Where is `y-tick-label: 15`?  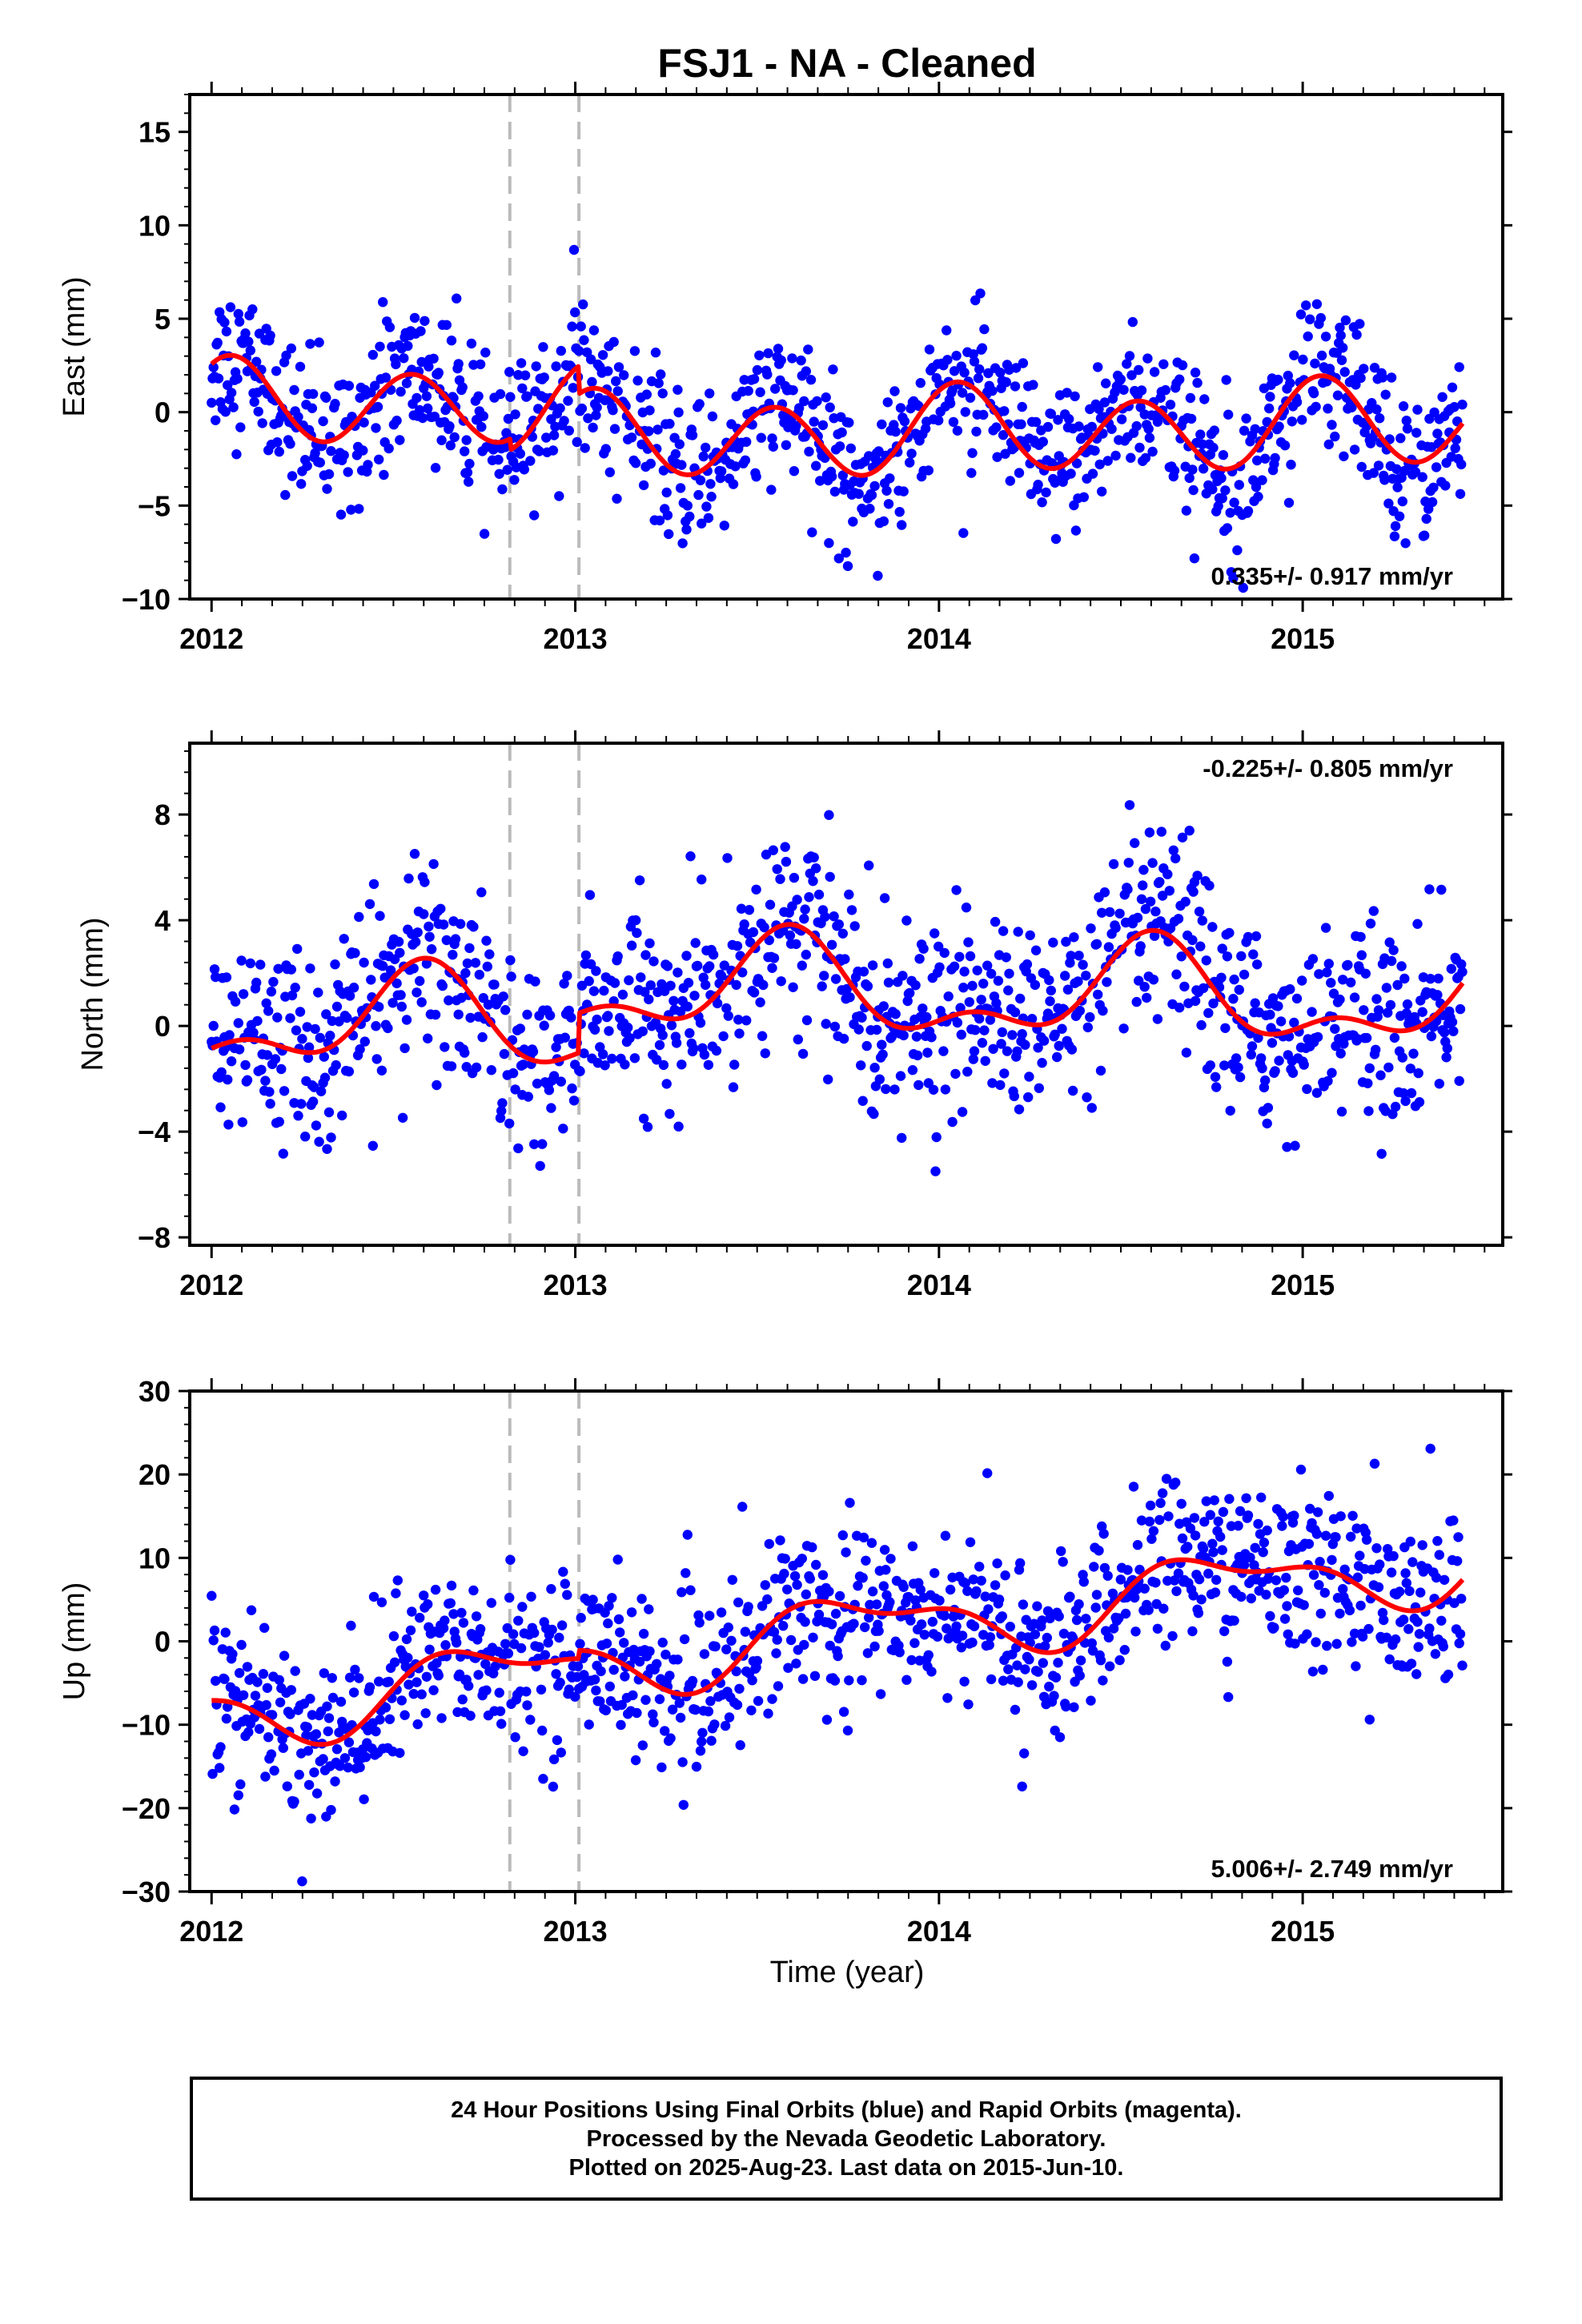
y-tick-label: 15 is located at coordinates (155, 132).